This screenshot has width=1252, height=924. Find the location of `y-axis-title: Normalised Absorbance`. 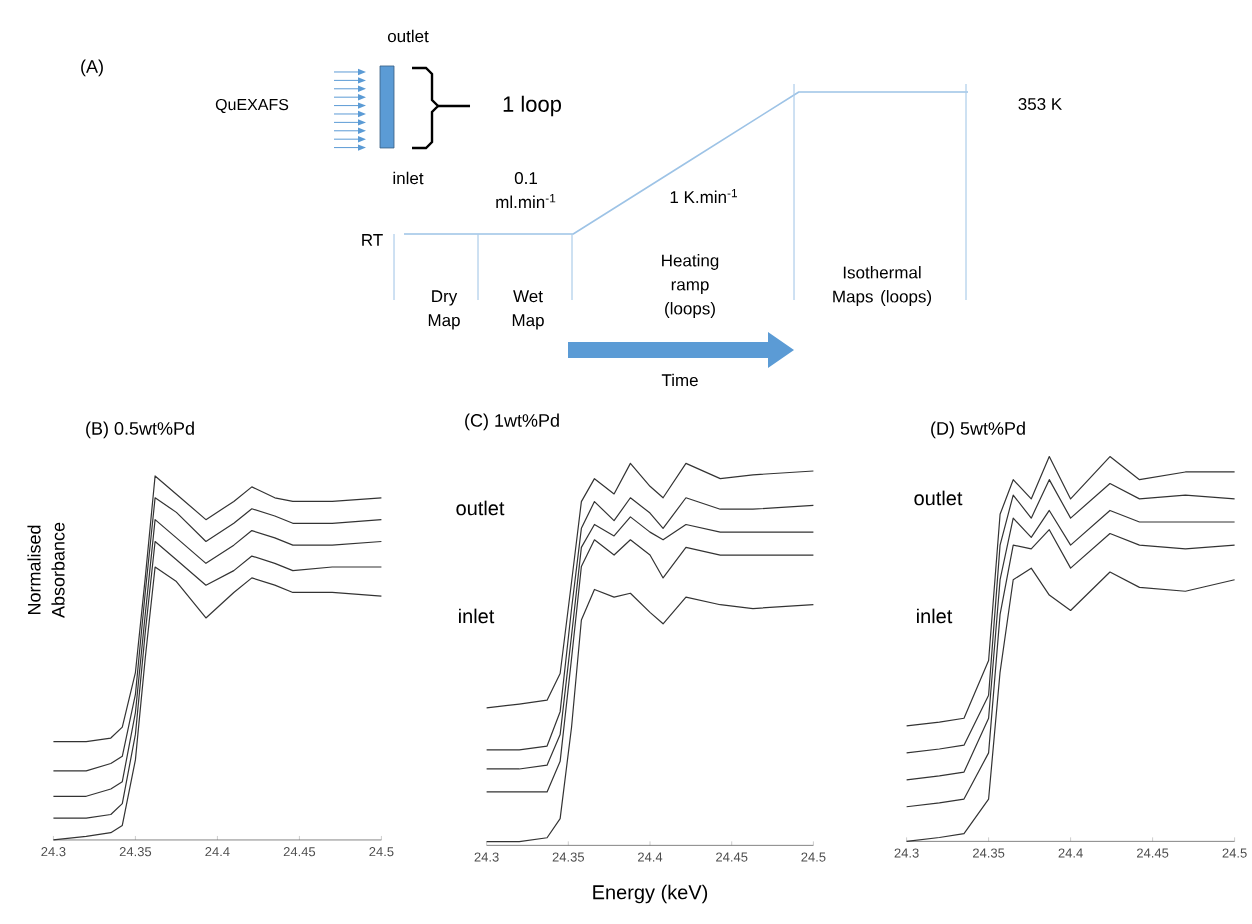

y-axis-title: Normalised Absorbance is located at coordinates (46, 570).